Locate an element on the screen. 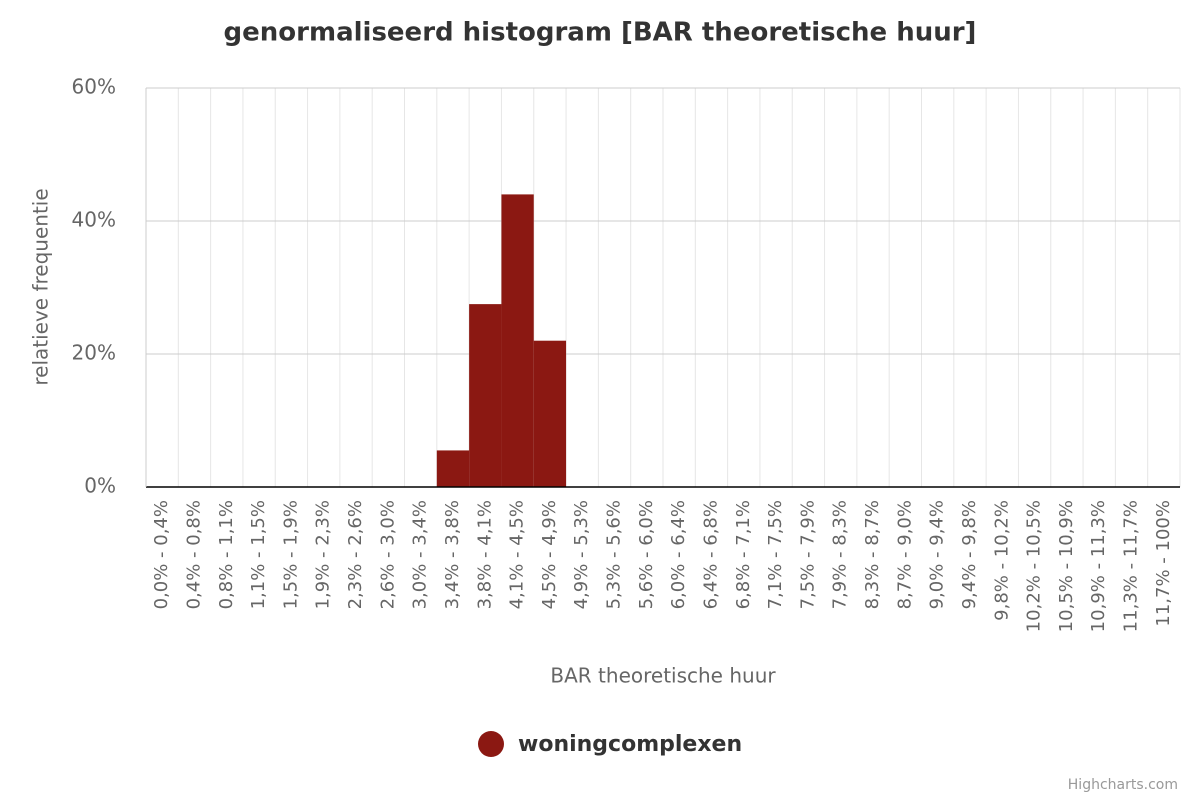 This screenshot has height=804, width=1200. x-tick-label: 2,6% - 3,0% is located at coordinates (387, 554).